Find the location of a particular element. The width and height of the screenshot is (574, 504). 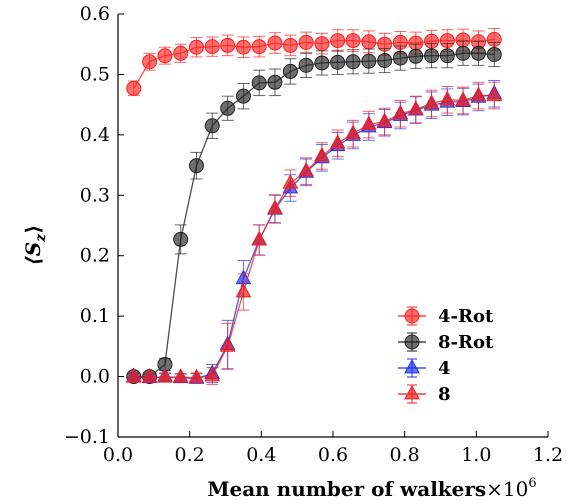

y-axis-label-close: ⟩ is located at coordinates (33, 229).